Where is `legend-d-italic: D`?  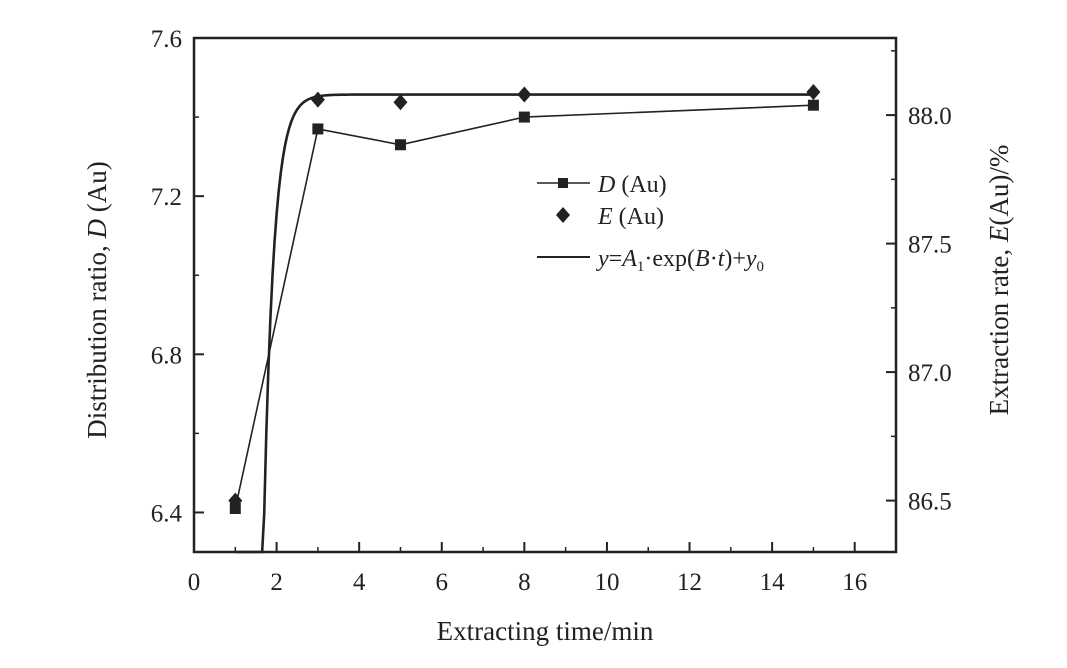 legend-d-italic: D is located at coordinates (606, 185).